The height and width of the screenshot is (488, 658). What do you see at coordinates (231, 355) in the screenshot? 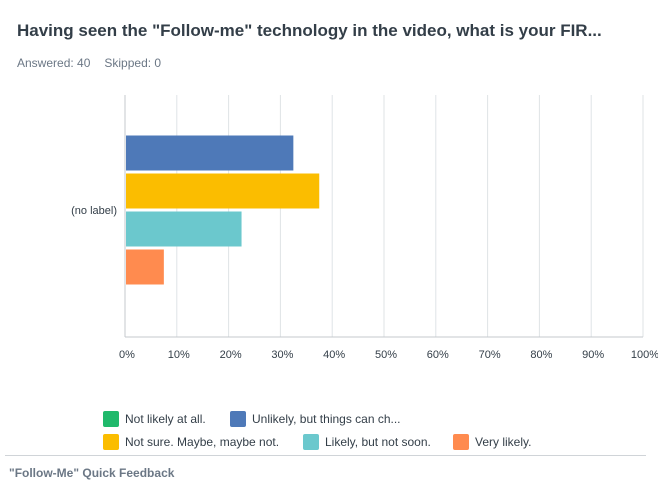
I see `x-tick-label: 20%` at bounding box center [231, 355].